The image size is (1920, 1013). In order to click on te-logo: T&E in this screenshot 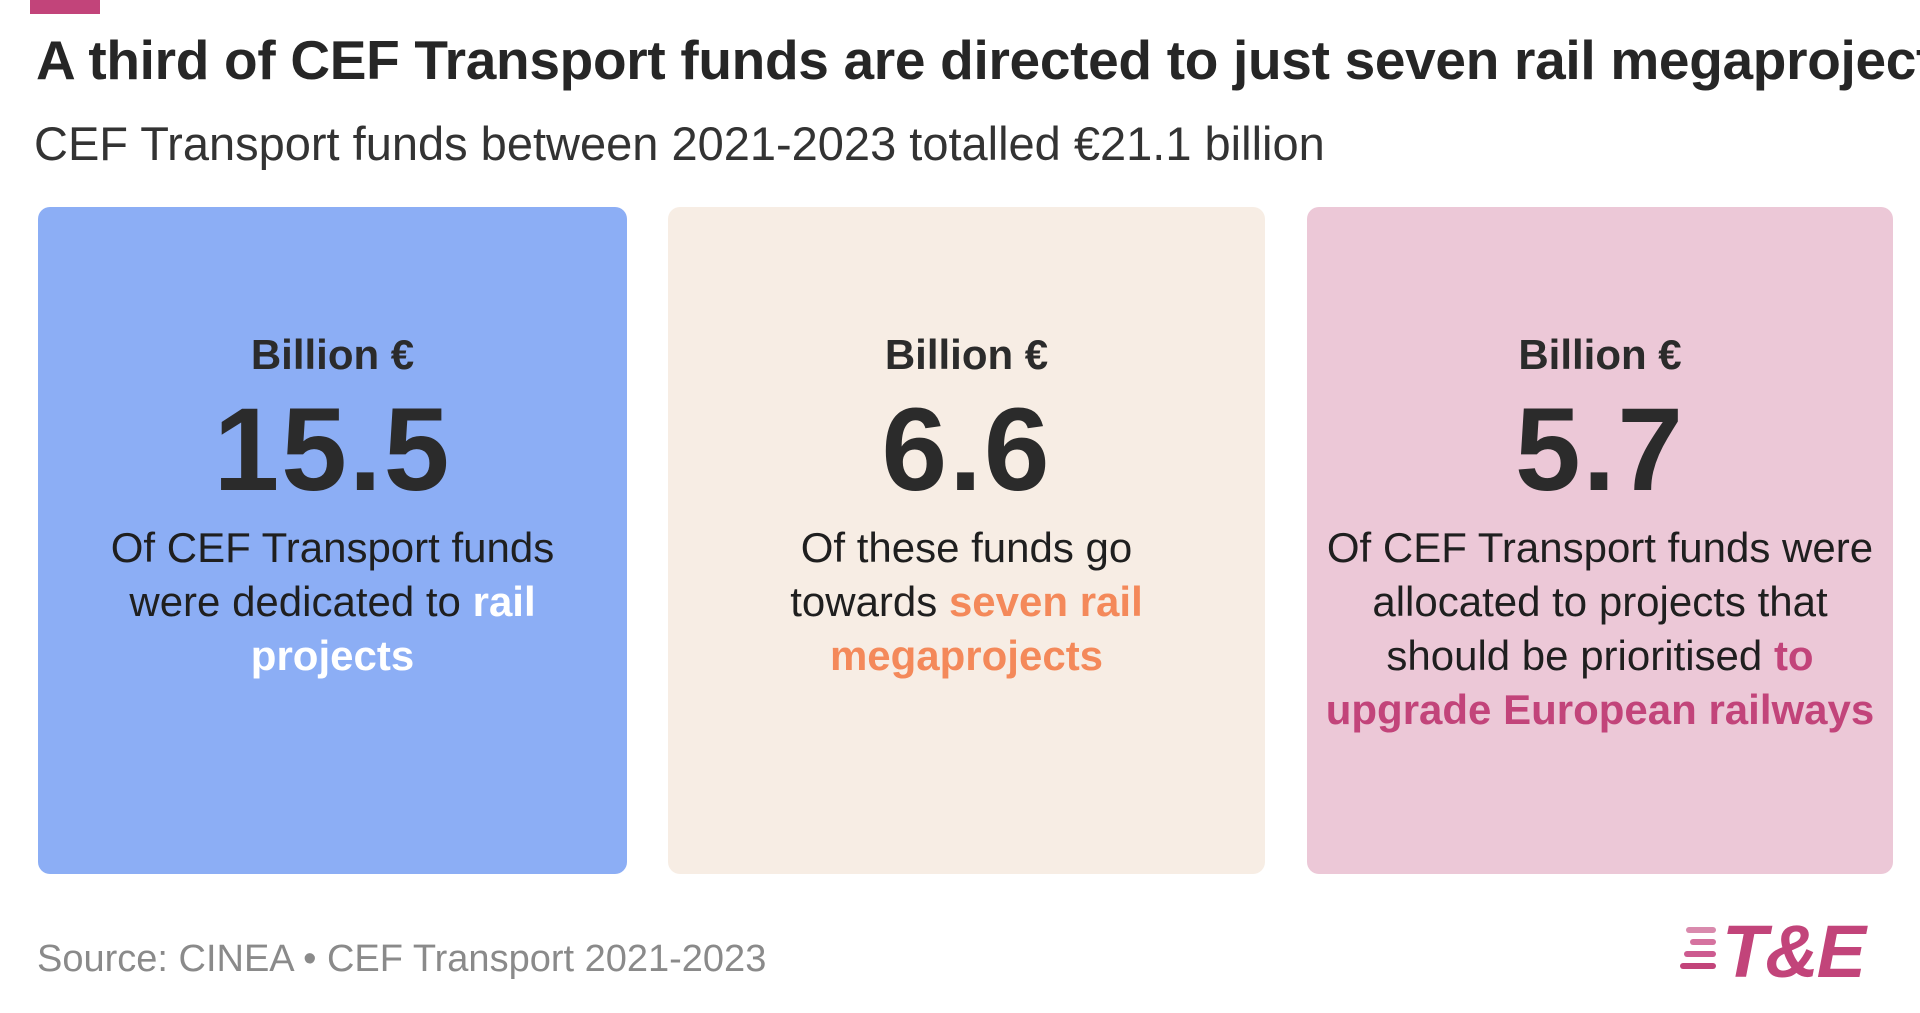, I will do `click(1785, 951)`.